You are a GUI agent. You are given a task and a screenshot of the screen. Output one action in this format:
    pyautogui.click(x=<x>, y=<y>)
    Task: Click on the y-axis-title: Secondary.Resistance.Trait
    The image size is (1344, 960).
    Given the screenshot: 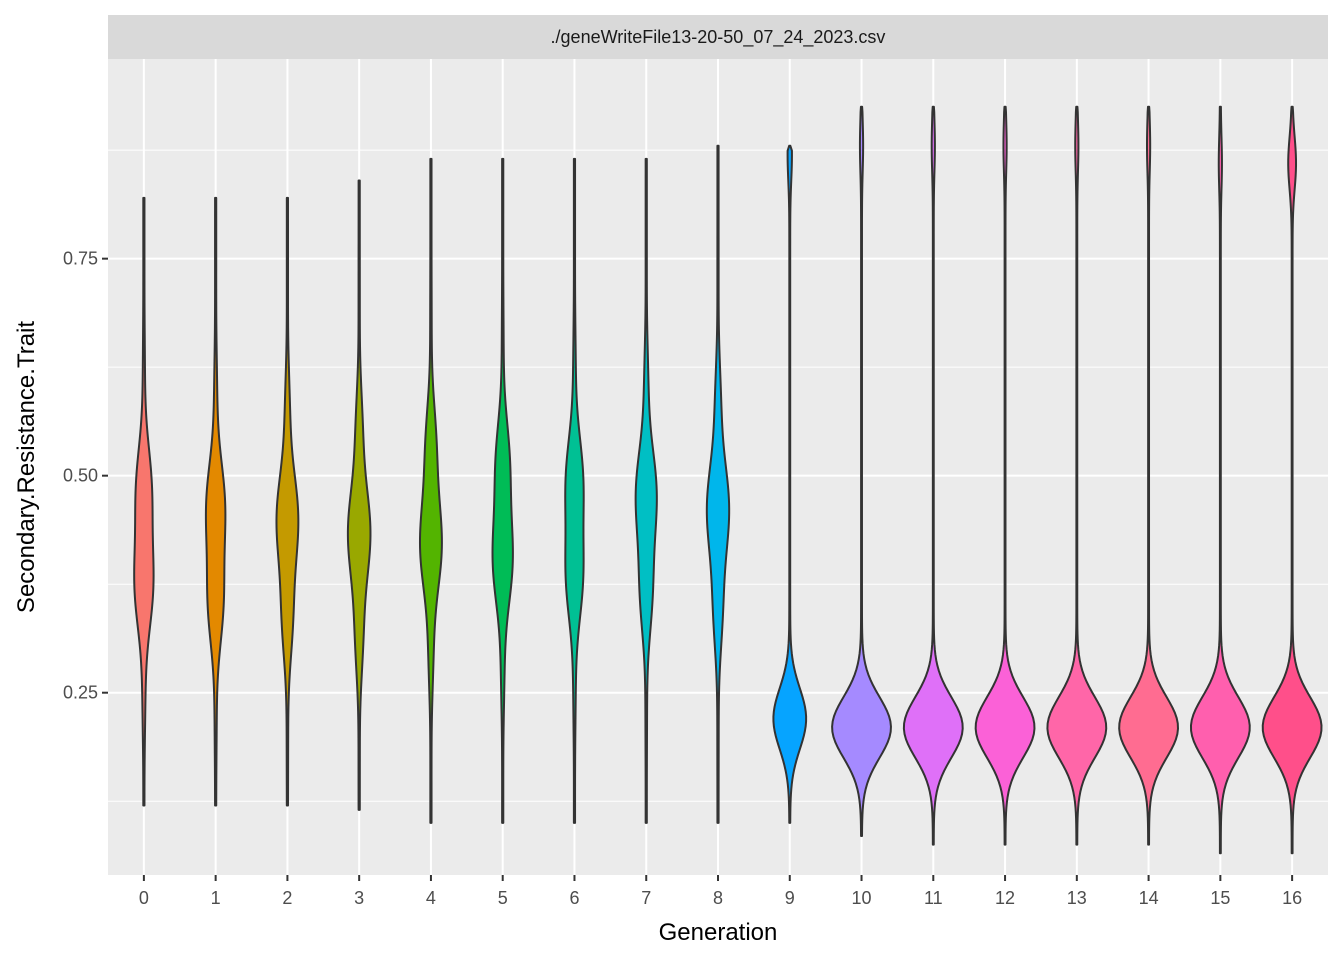 What is the action you would take?
    pyautogui.click(x=26, y=467)
    